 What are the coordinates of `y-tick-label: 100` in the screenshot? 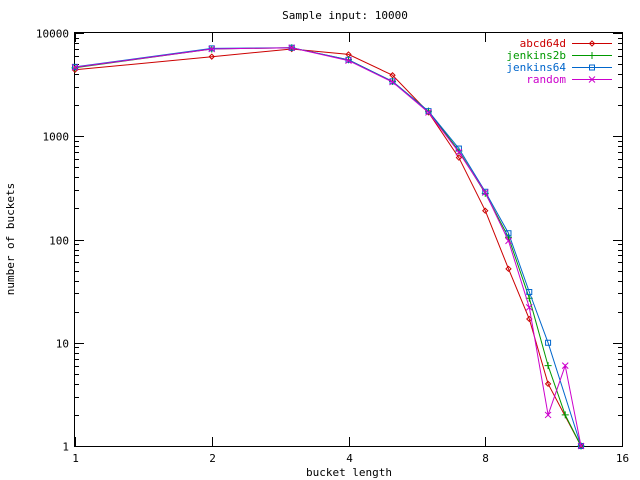 It's located at (59, 241).